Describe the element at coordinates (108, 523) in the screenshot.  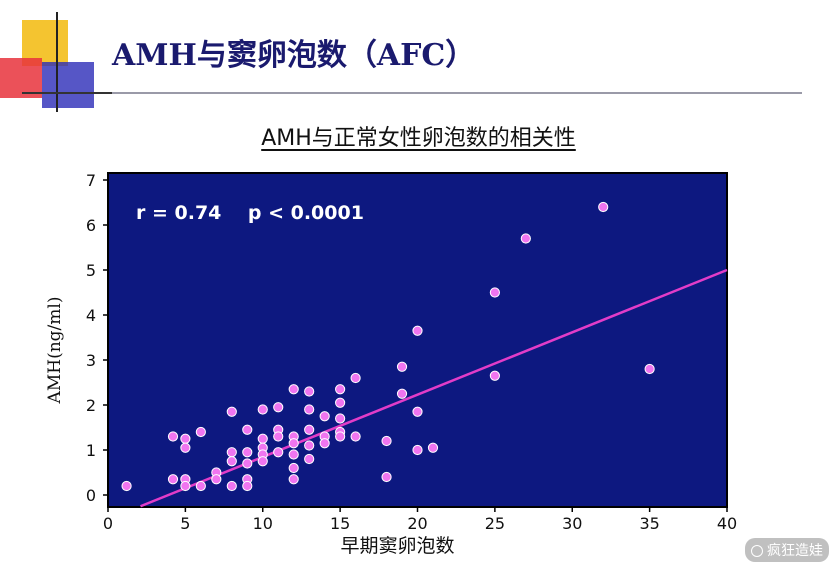
I see `x-tick-label: 0` at that location.